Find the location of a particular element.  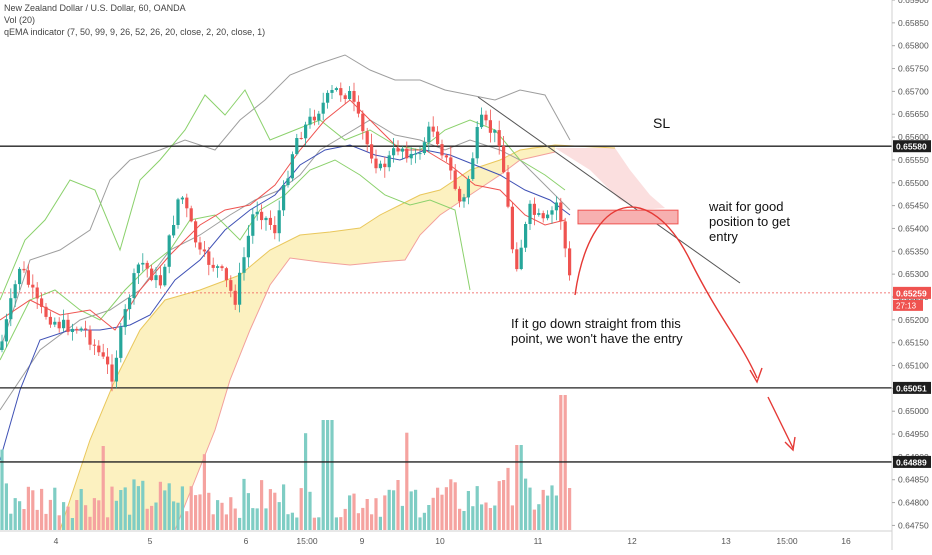

time-tick-label: 4 is located at coordinates (56, 541).